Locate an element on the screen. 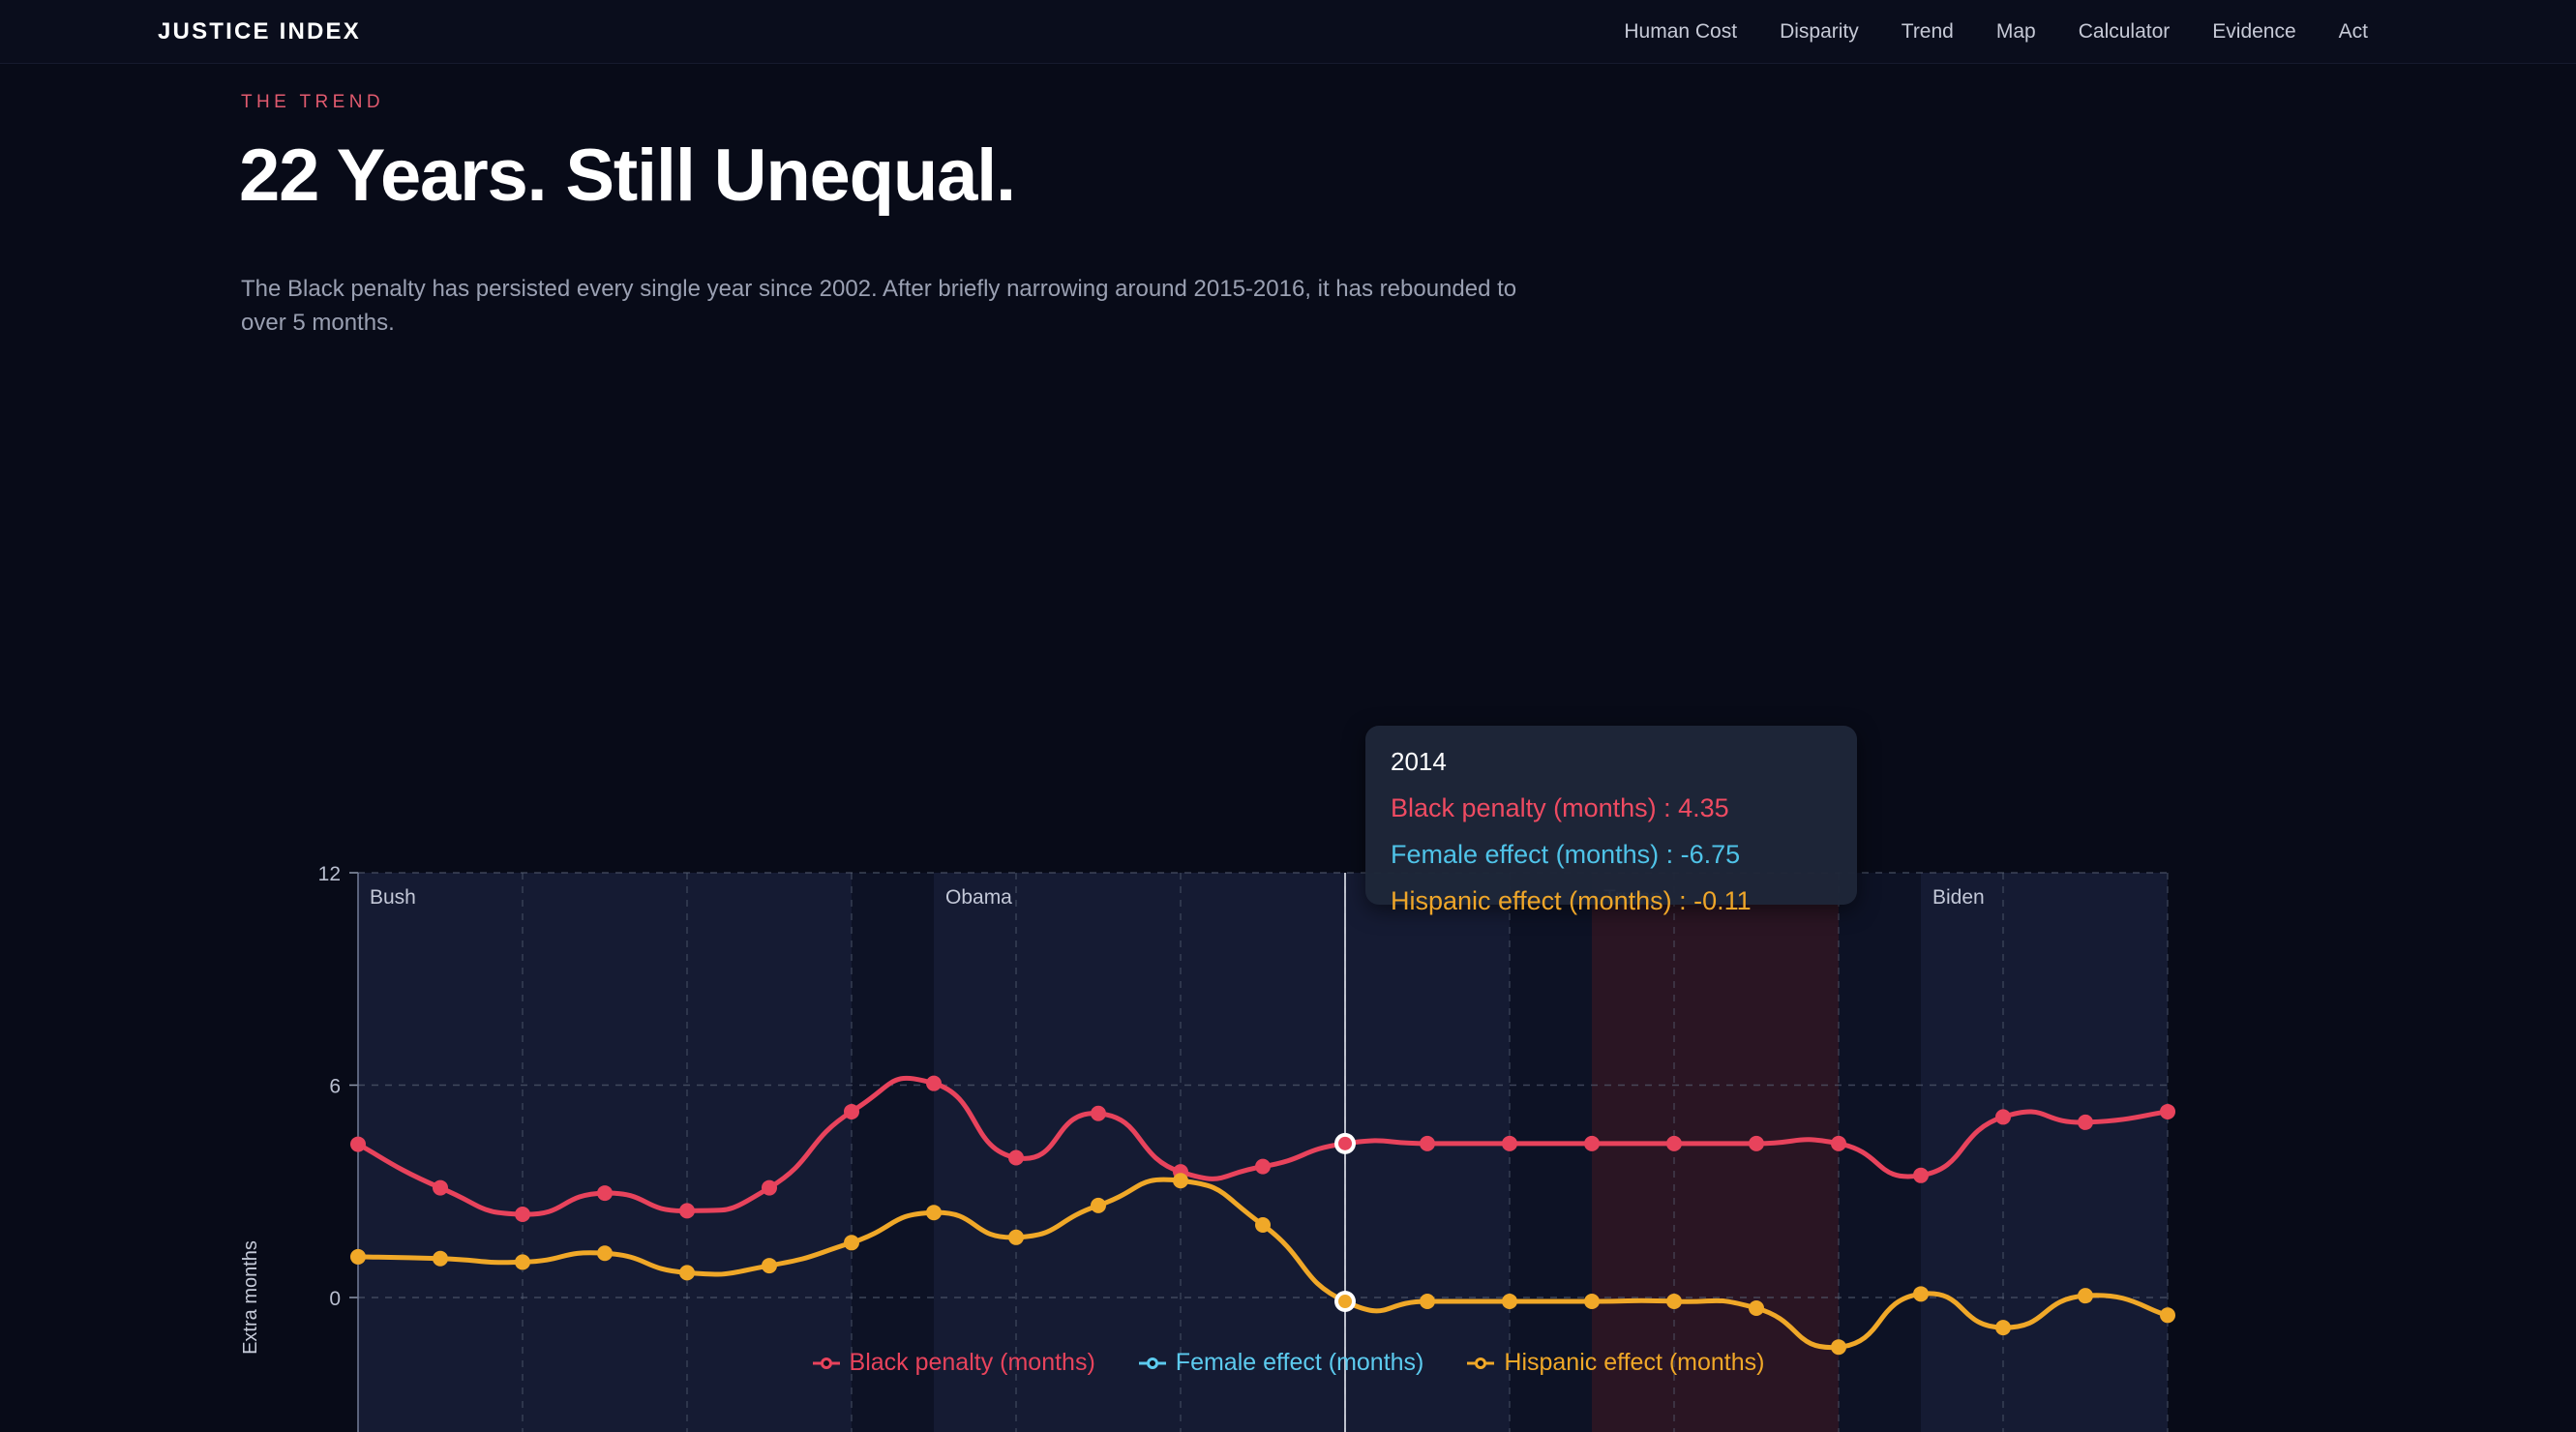 This screenshot has height=1432, width=2576. site-brand-logo: JUSTICE INDEX is located at coordinates (259, 31).